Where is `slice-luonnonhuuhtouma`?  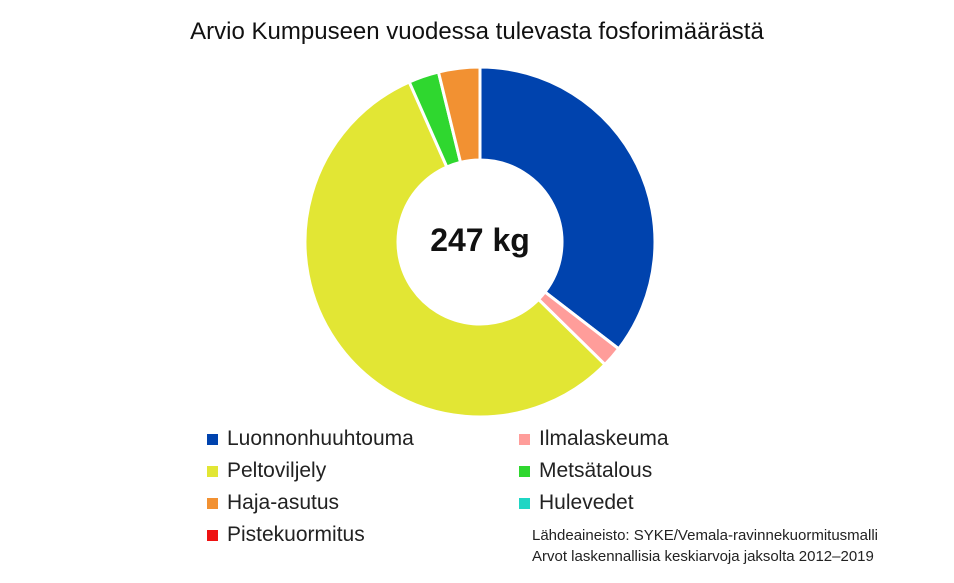
slice-luonnonhuuhtouma is located at coordinates (567, 208).